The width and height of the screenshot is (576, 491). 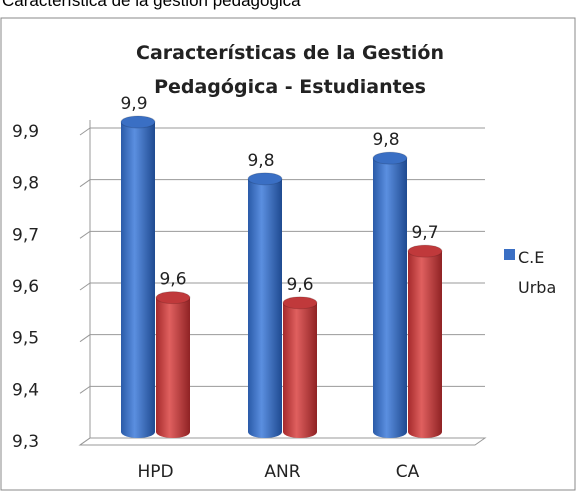 What do you see at coordinates (537, 272) in the screenshot?
I see `legend-label: C.E Urba` at bounding box center [537, 272].